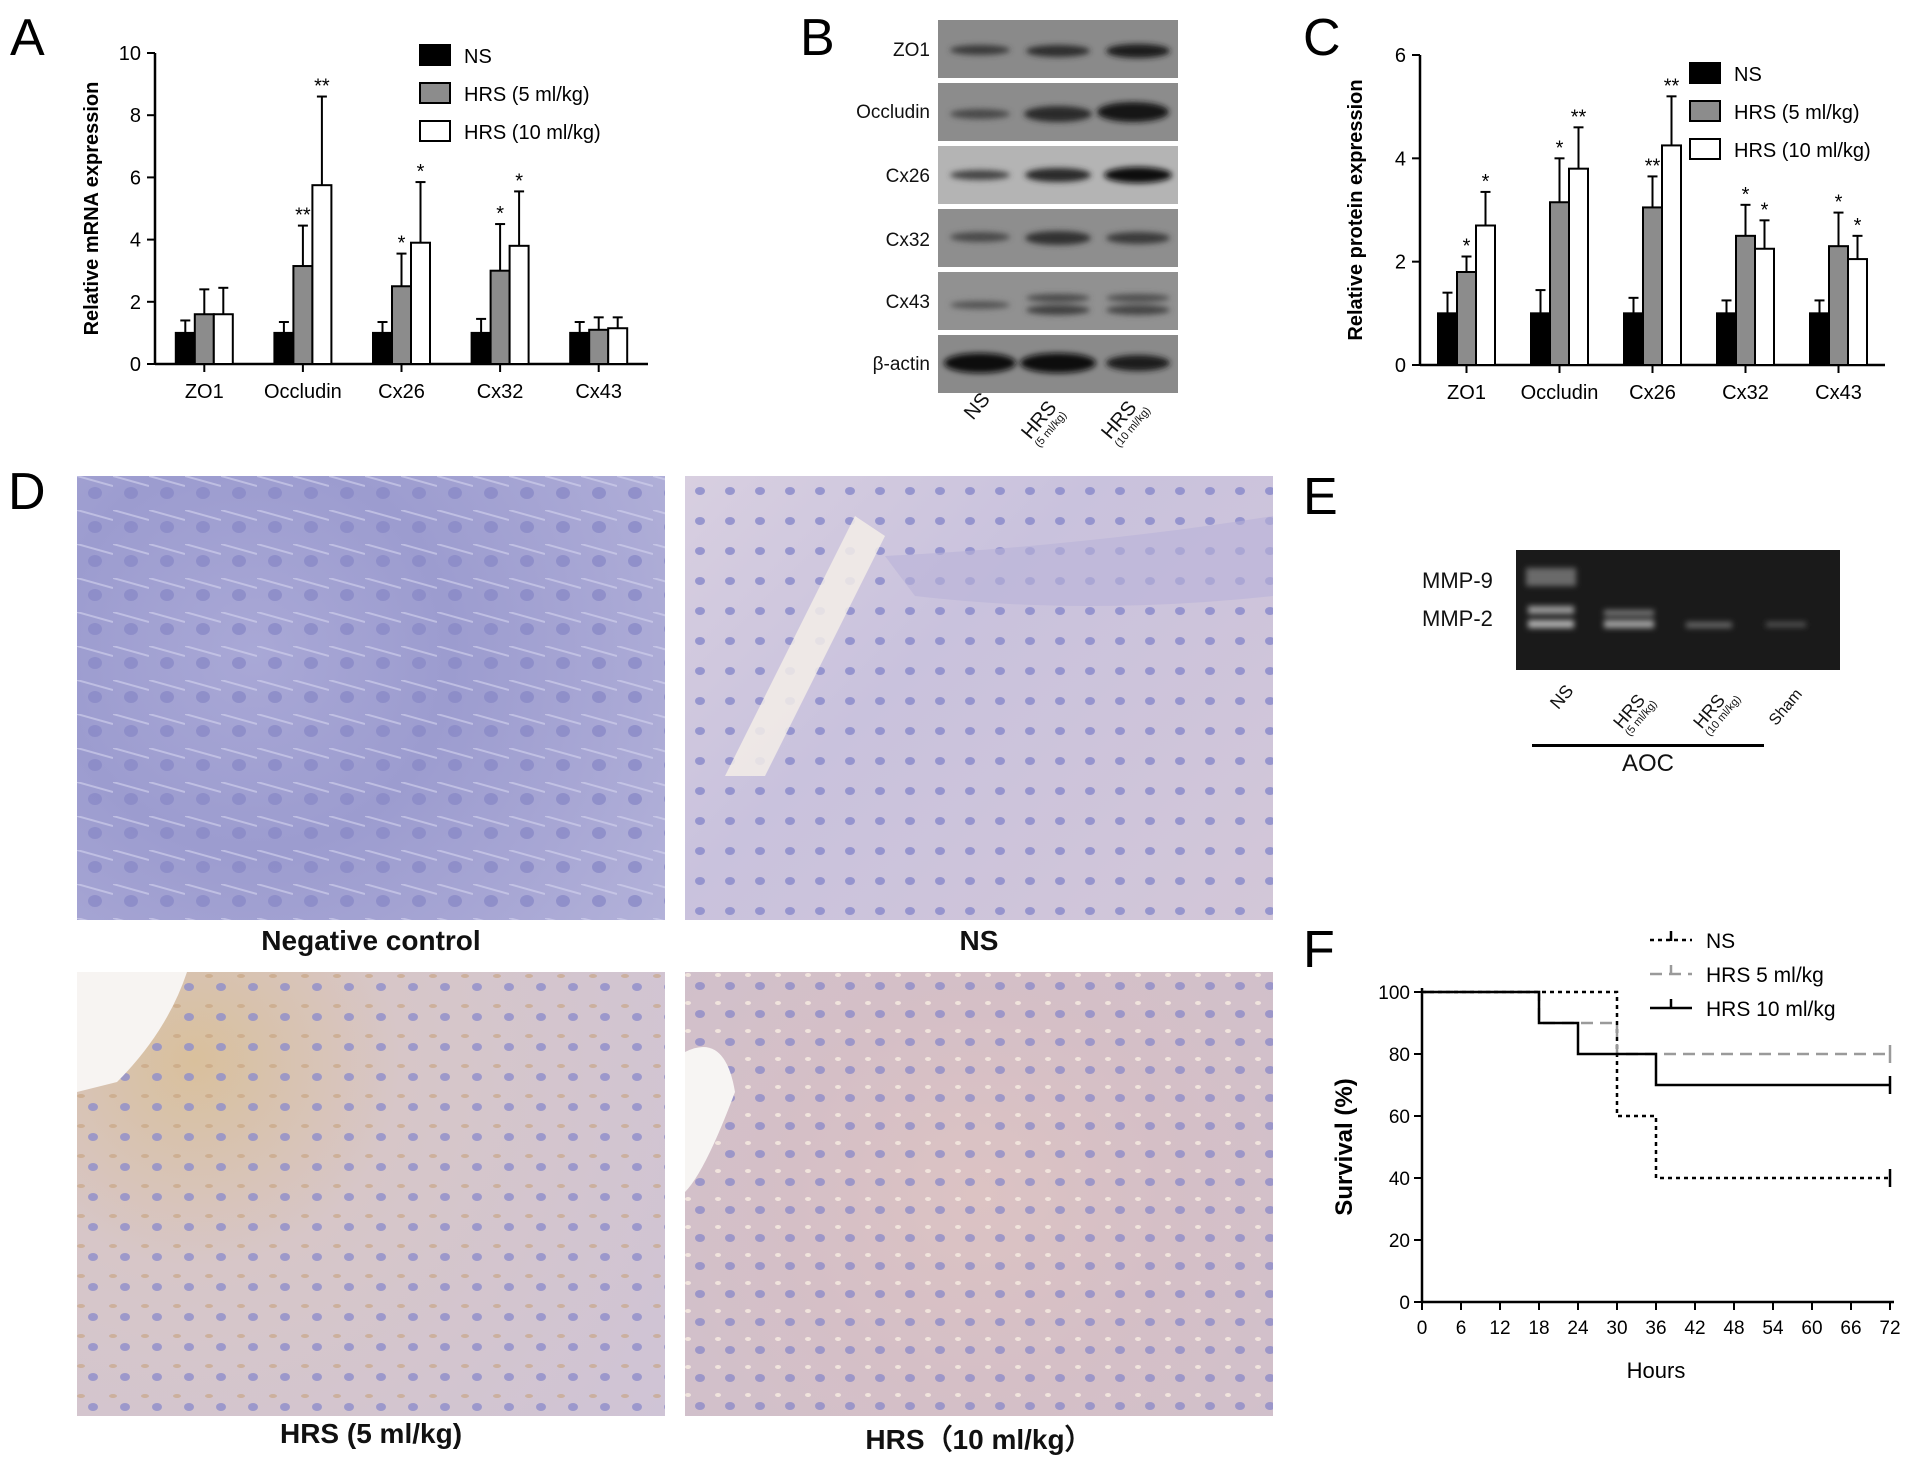 This screenshot has width=1913, height=1458. Describe the element at coordinates (1733, 1328) in the screenshot. I see `x-tick-label: 48` at that location.